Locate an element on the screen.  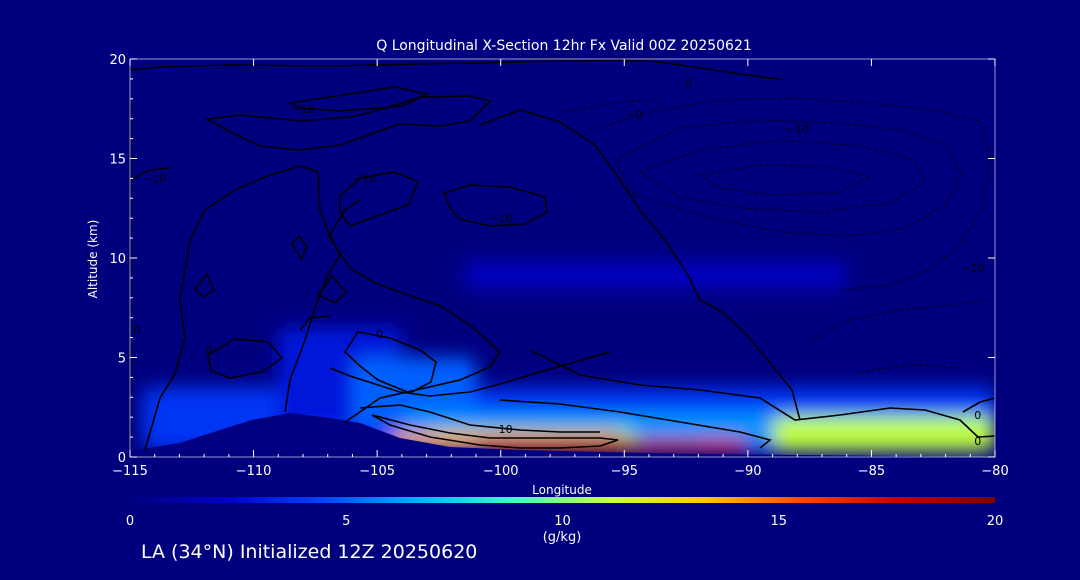
colorbar-tick-label: 5 is located at coordinates (346, 521).